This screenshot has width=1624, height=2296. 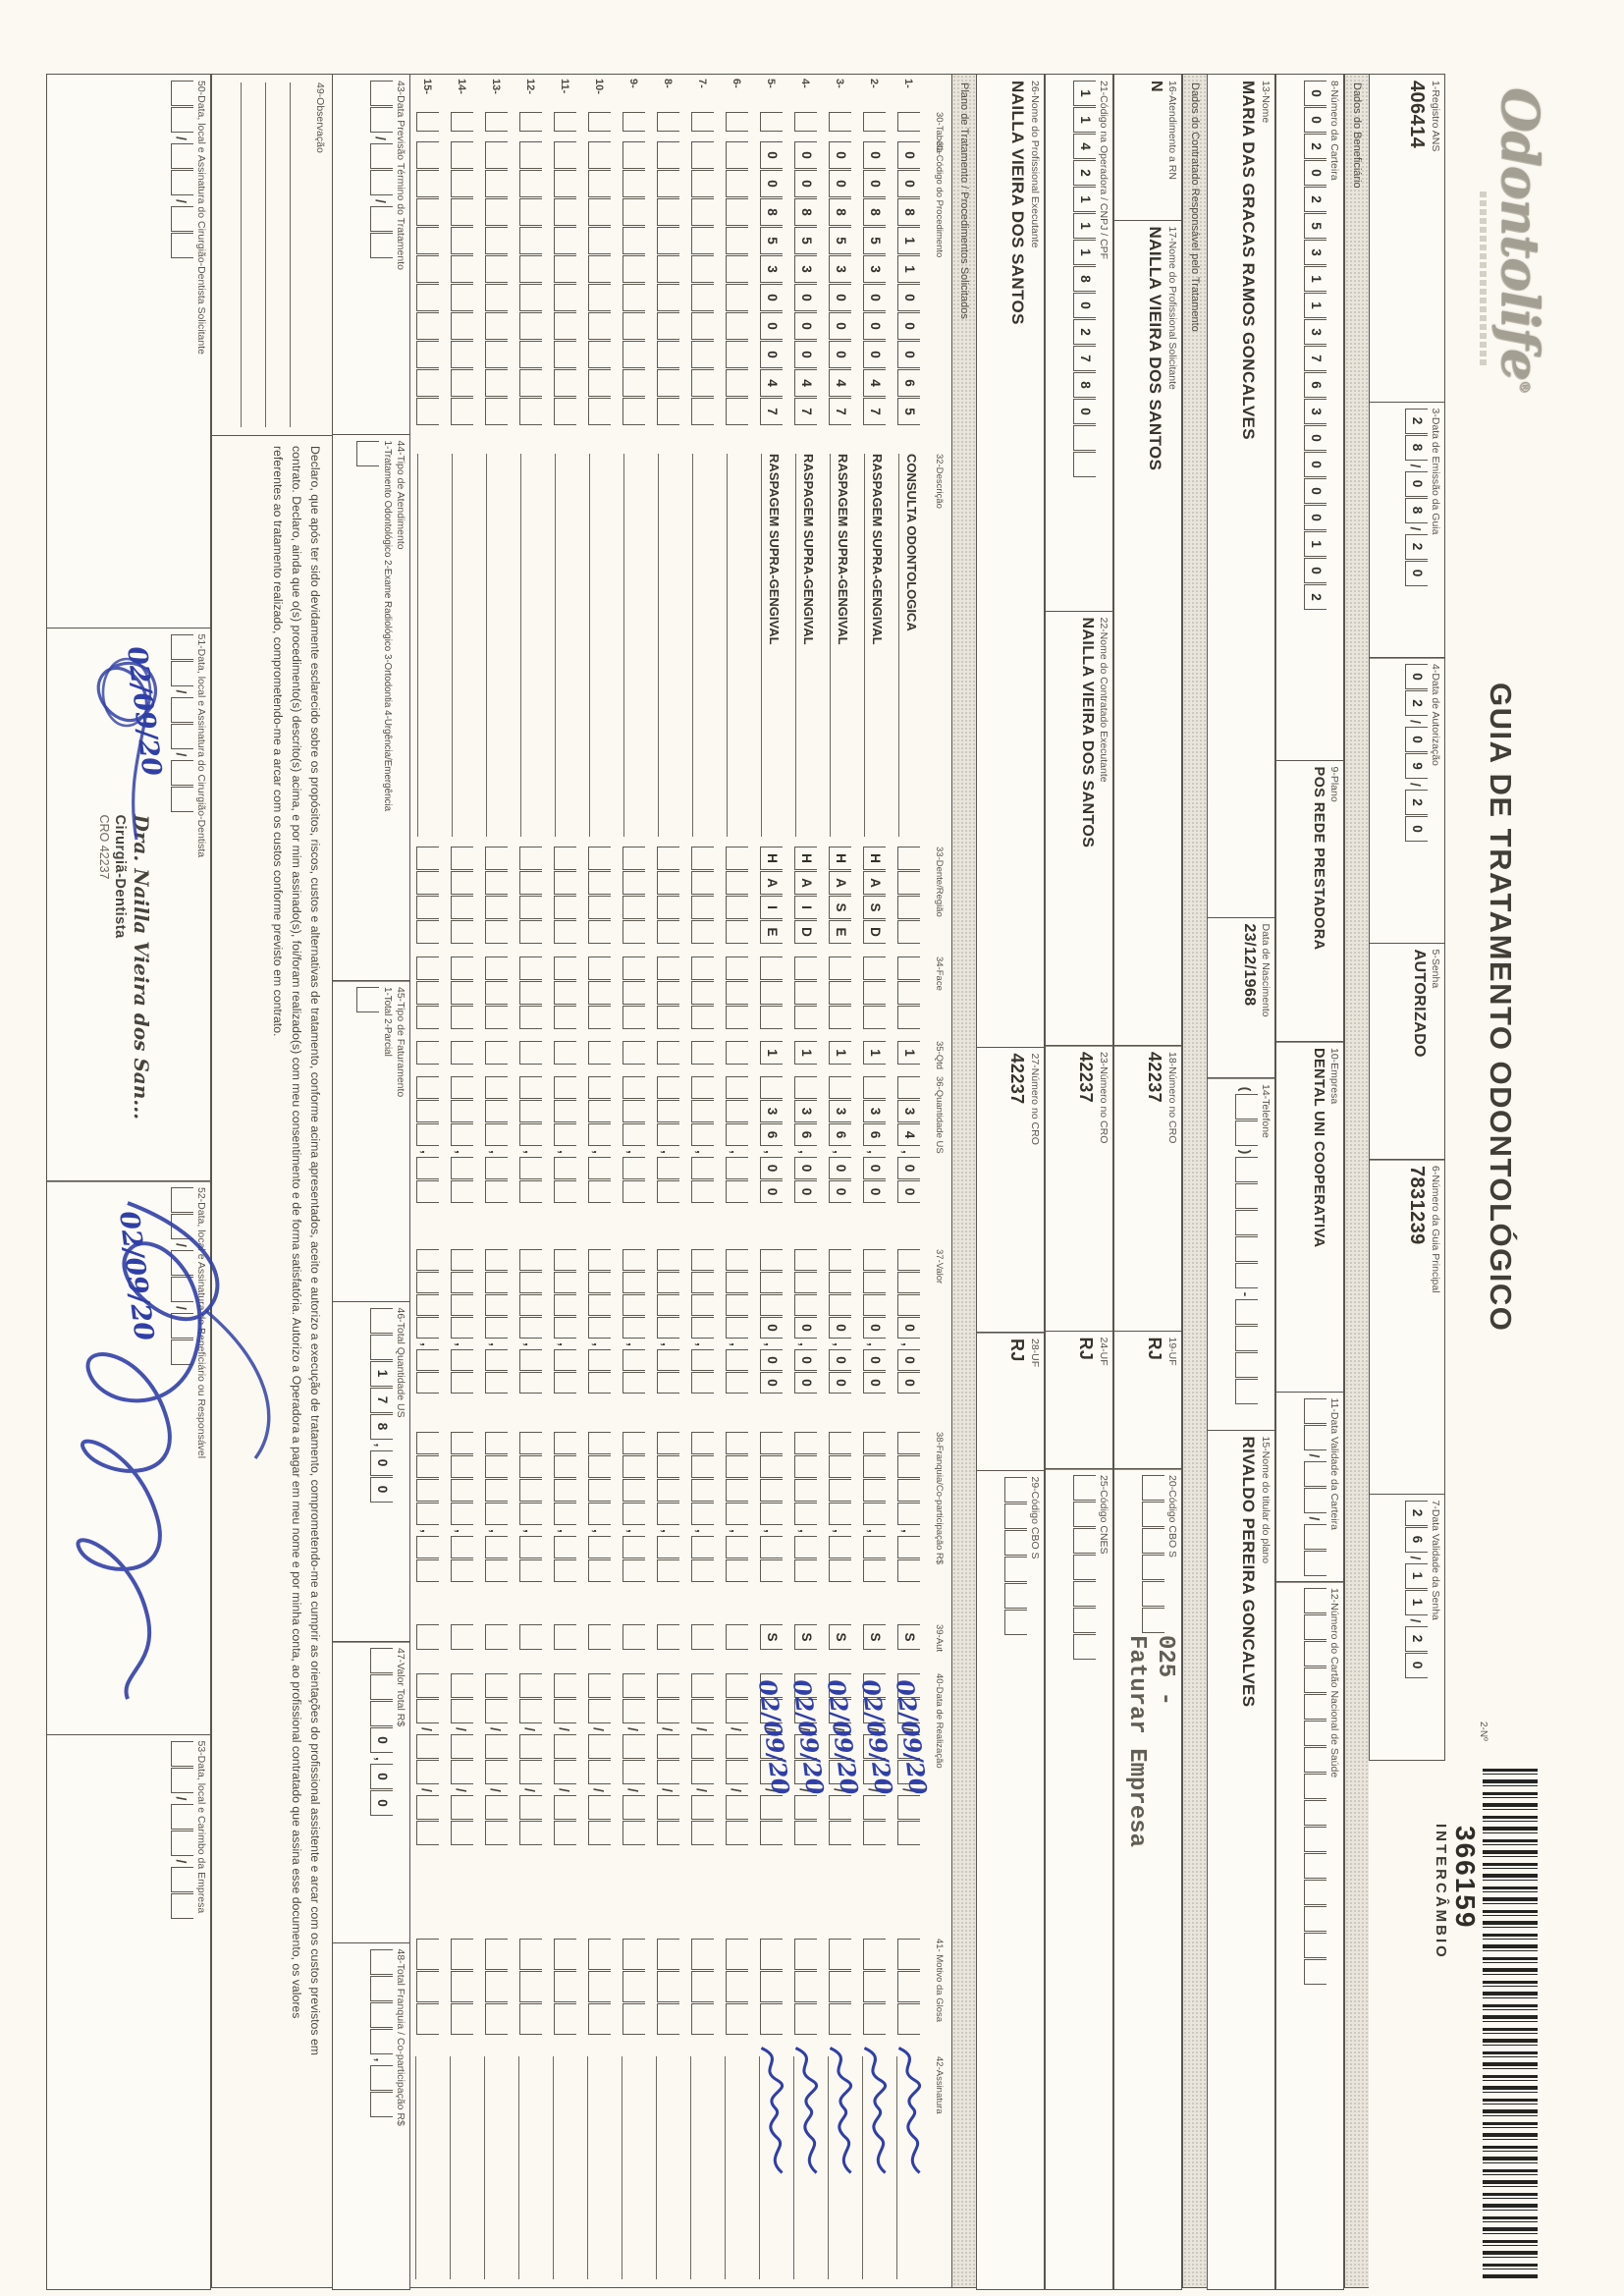 What do you see at coordinates (599, 86) in the screenshot?
I see `row-number: 10-` at bounding box center [599, 86].